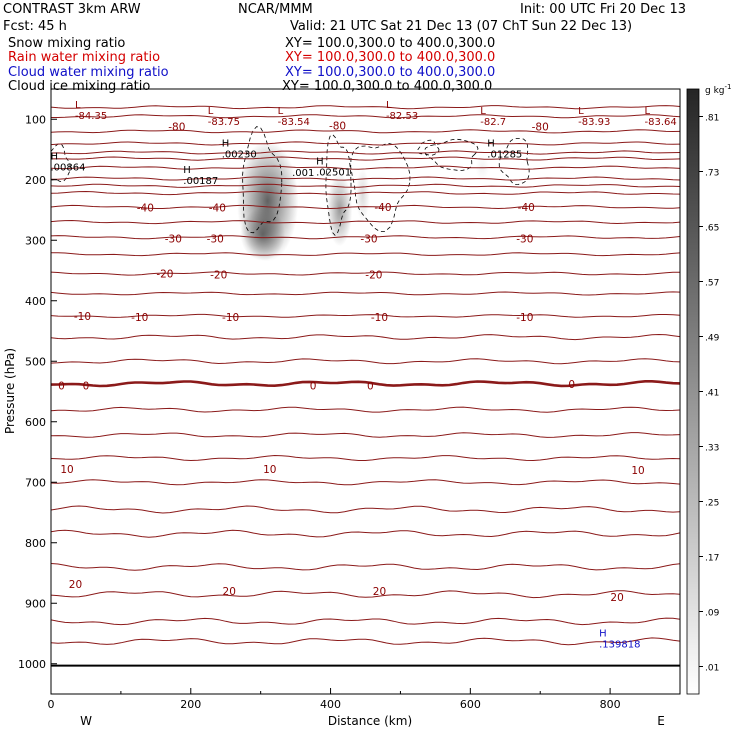 The height and width of the screenshot is (740, 740). I want to click on isotherm--40, so click(365, 207).